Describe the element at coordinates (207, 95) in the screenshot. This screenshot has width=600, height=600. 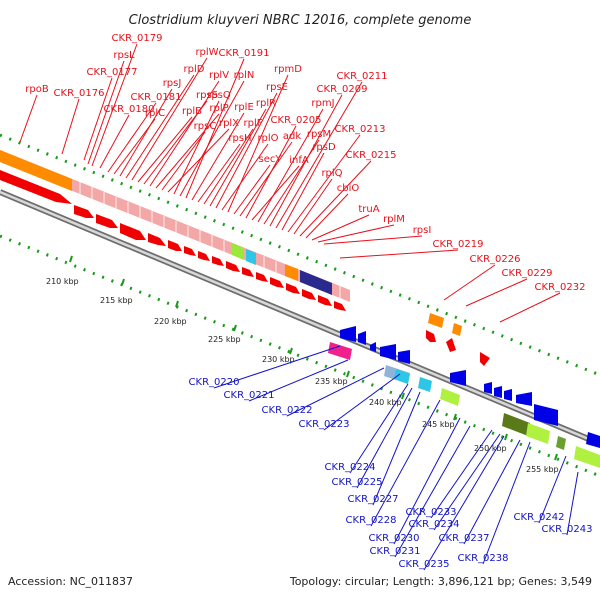
I see `forward-gene-label: rpsS` at that location.